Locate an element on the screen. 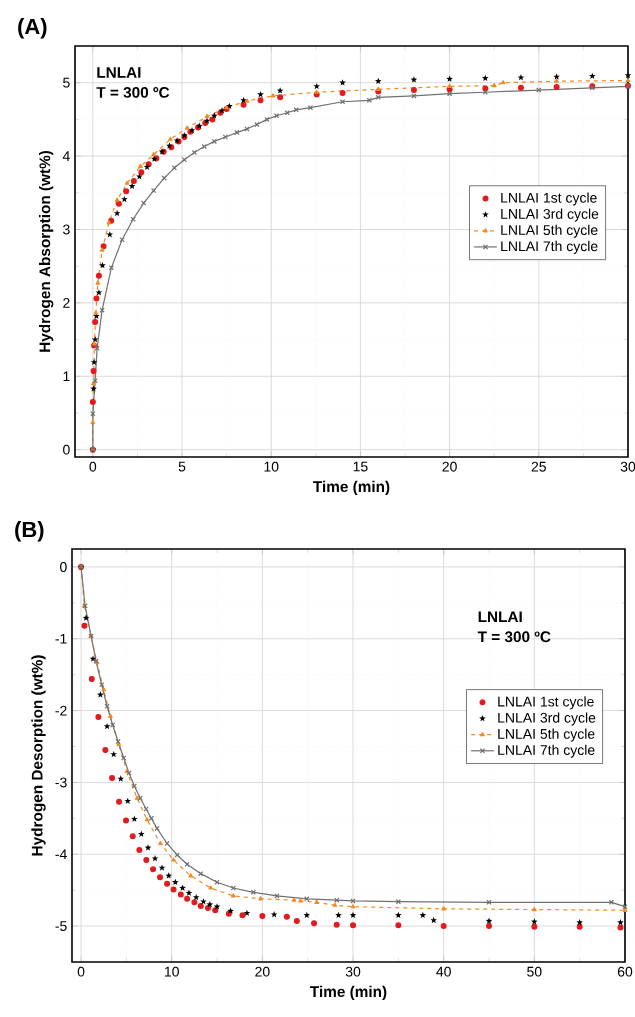 The height and width of the screenshot is (1017, 635). y-tick-label: 3 is located at coordinates (66, 229).